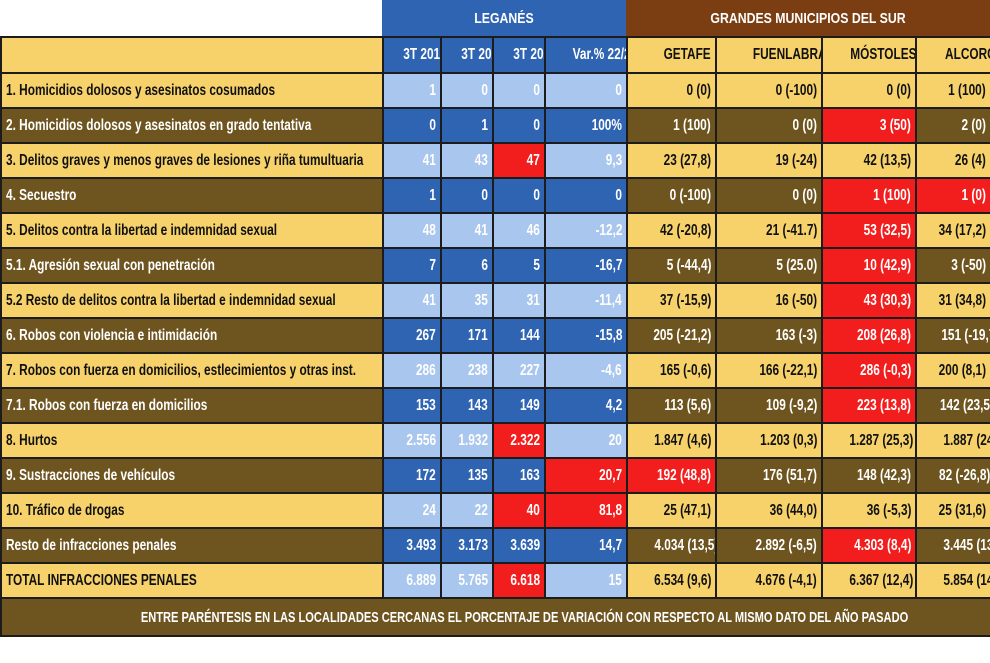 The image size is (990, 663). Describe the element at coordinates (586, 510) in the screenshot. I see `value-cell: 81,8` at that location.